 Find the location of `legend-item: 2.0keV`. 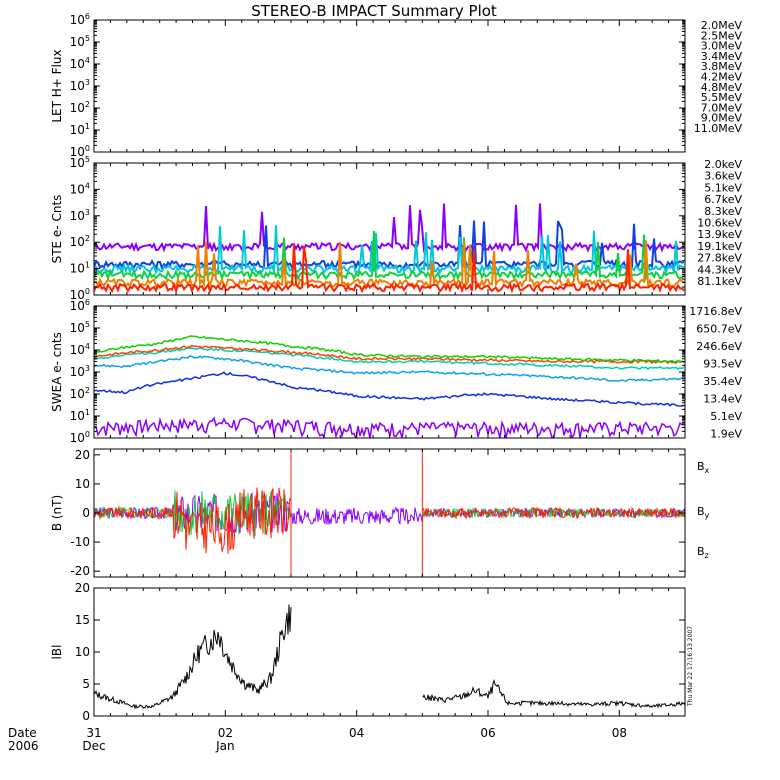

legend-item: 2.0keV is located at coordinates (723, 164).